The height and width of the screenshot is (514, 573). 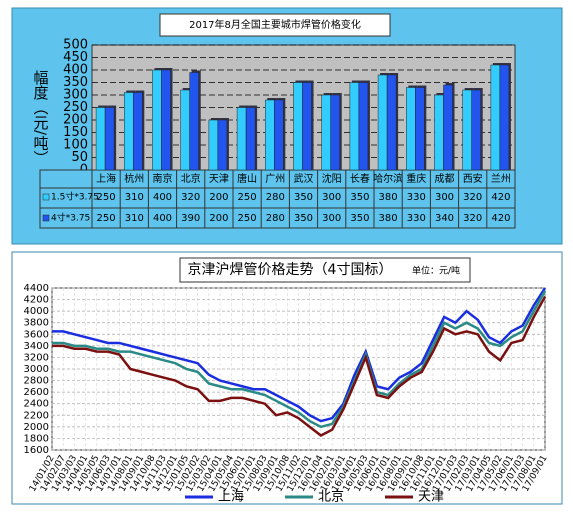 I want to click on y-tick-label: 3400, so click(x=36, y=346).